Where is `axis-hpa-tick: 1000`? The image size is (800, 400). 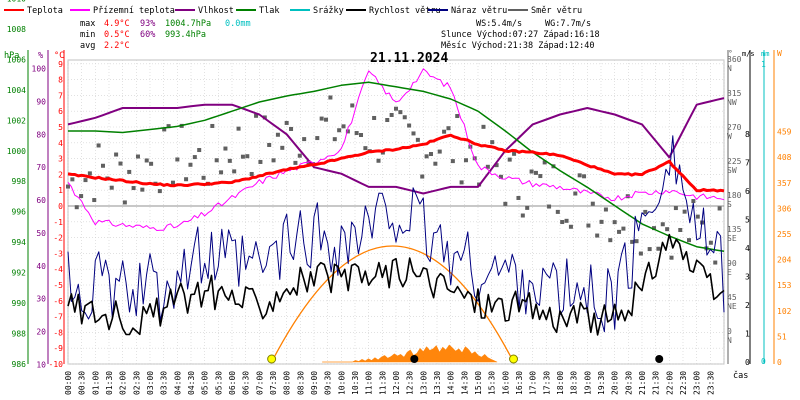 axis-hpa-tick: 1000 is located at coordinates (16, 151).